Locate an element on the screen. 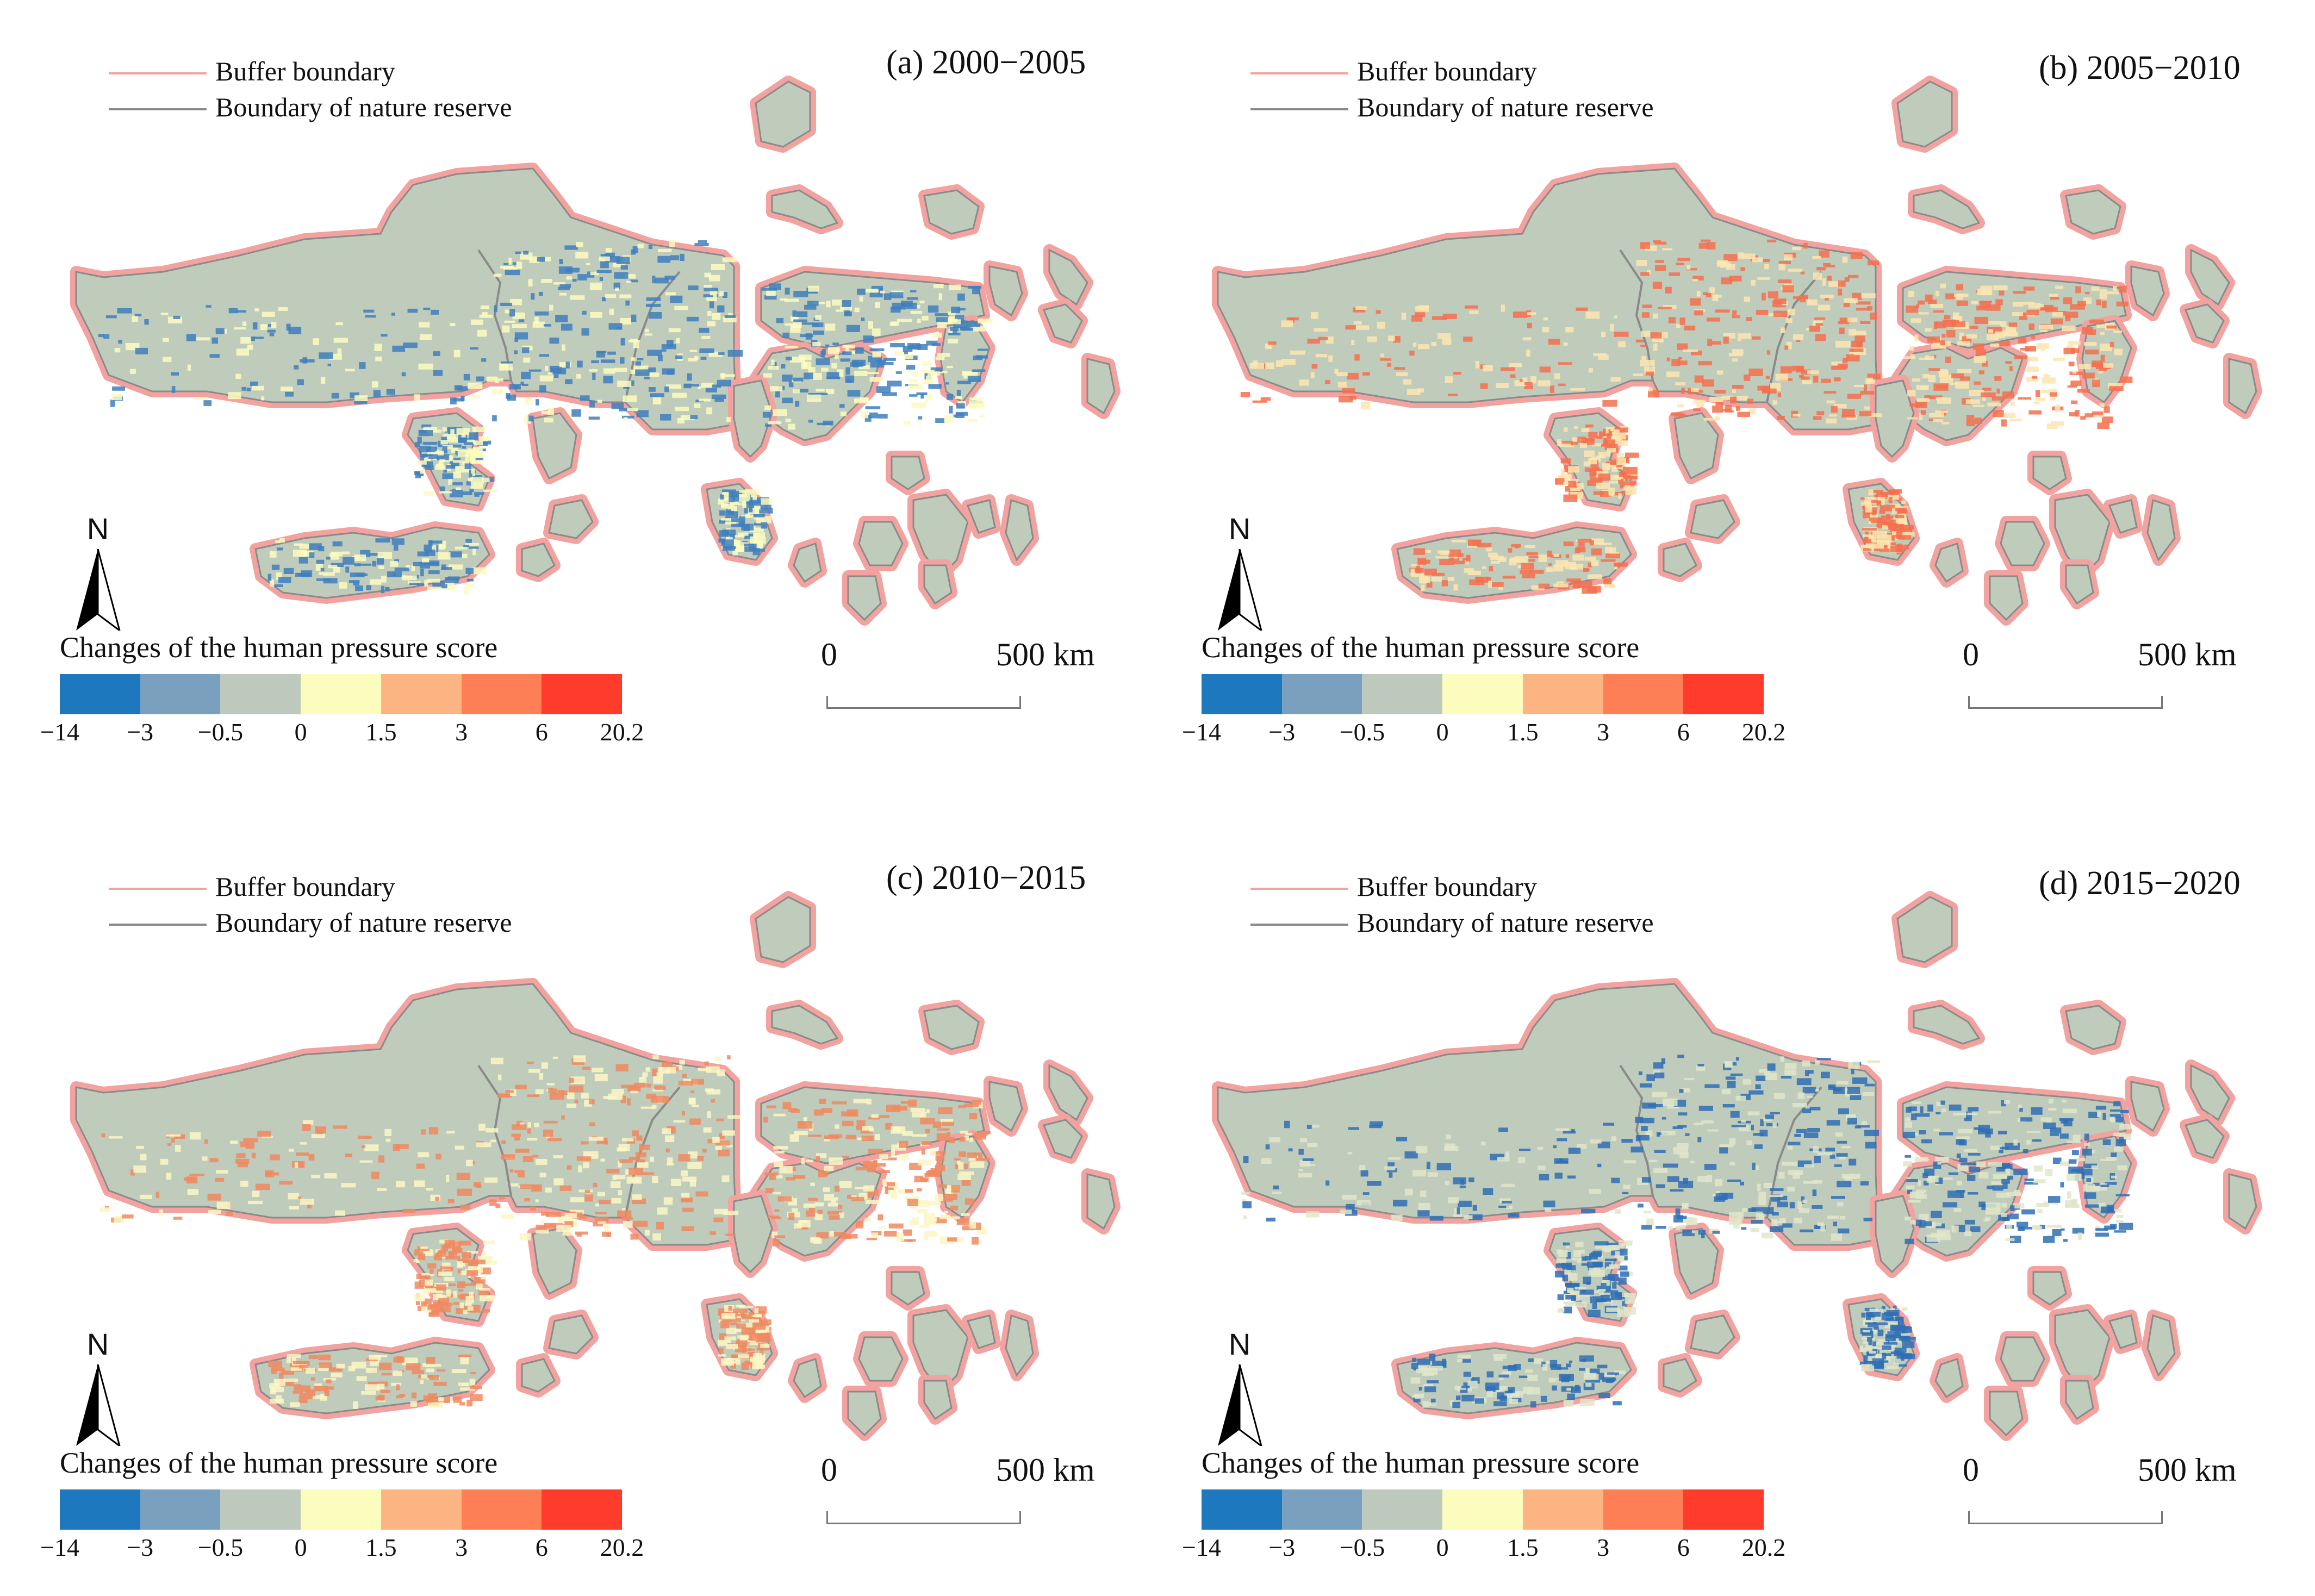 This screenshot has width=2315, height=1596. reserve-patch is located at coordinates (1924, 929).